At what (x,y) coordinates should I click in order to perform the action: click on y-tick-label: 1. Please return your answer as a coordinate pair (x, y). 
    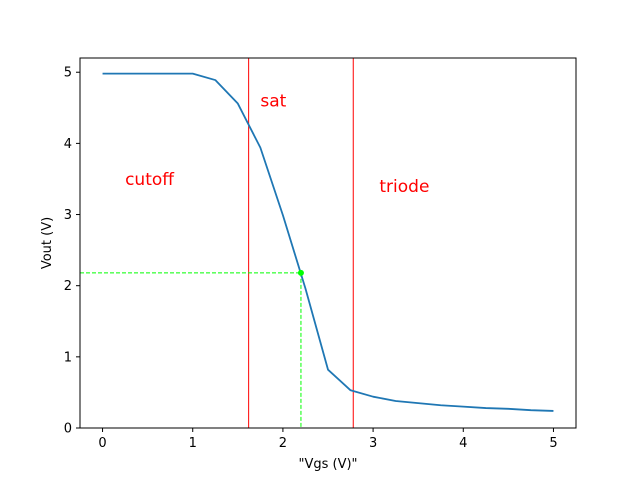
    Looking at the image, I should click on (68, 357).